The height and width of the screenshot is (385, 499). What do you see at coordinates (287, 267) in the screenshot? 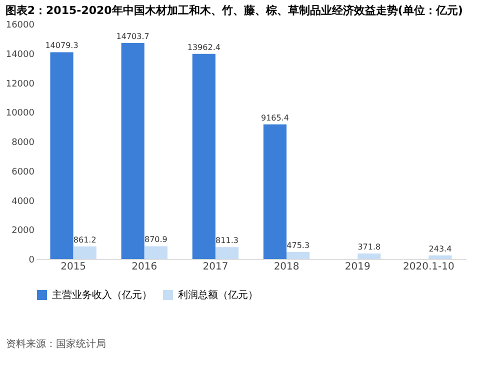
I see `x-tick-label: 2018` at bounding box center [287, 267].